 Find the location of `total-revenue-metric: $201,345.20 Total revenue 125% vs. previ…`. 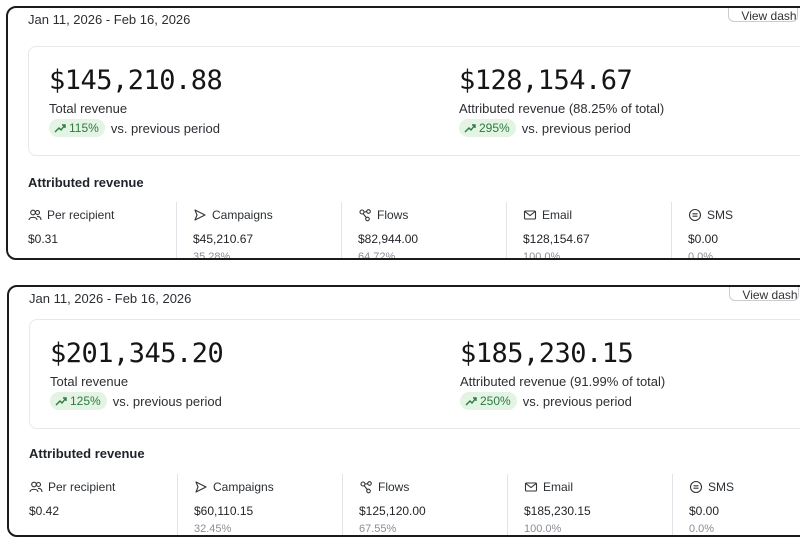

total-revenue-metric: $201,345.20 Total revenue 125% vs. previ… is located at coordinates (137, 374).